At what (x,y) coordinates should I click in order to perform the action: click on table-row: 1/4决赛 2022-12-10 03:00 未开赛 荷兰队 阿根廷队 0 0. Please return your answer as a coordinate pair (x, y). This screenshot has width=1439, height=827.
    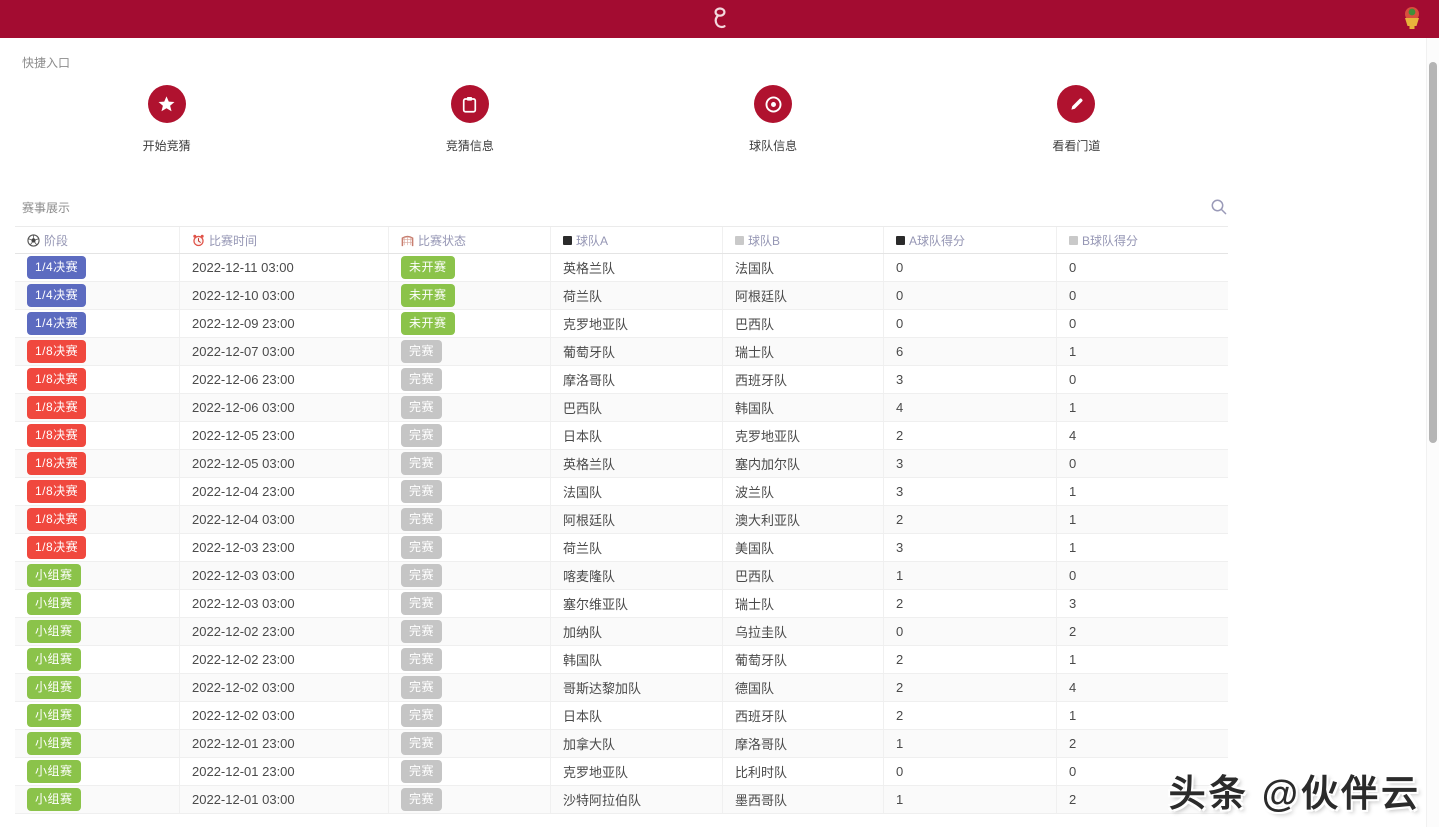
    Looking at the image, I should click on (621, 296).